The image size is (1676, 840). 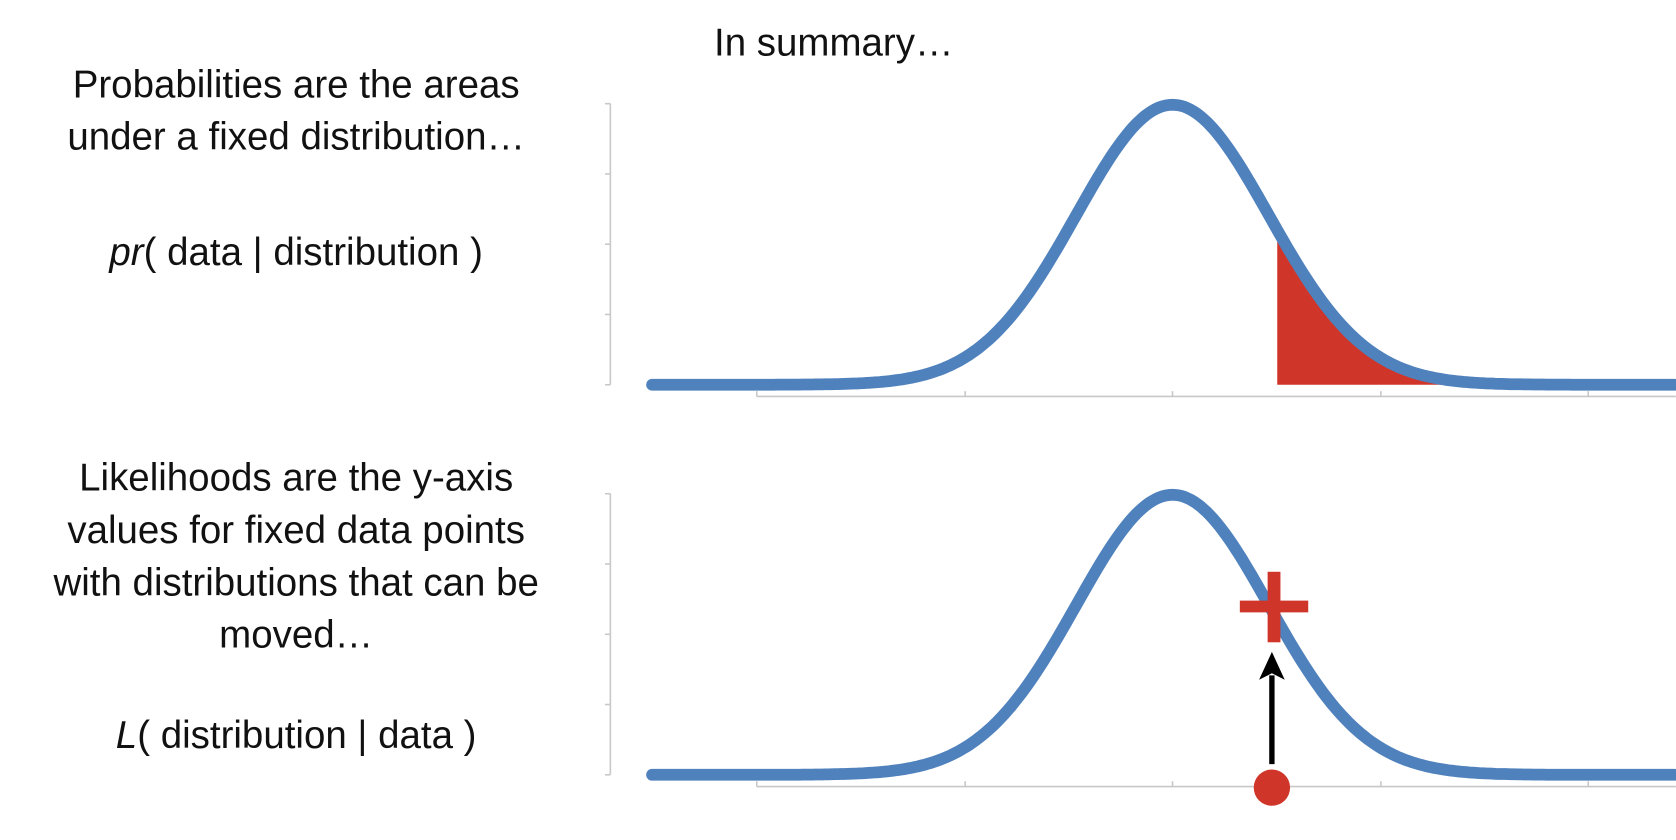 What do you see at coordinates (313, 252) in the screenshot?
I see `formula-text: ( data | distribution )` at bounding box center [313, 252].